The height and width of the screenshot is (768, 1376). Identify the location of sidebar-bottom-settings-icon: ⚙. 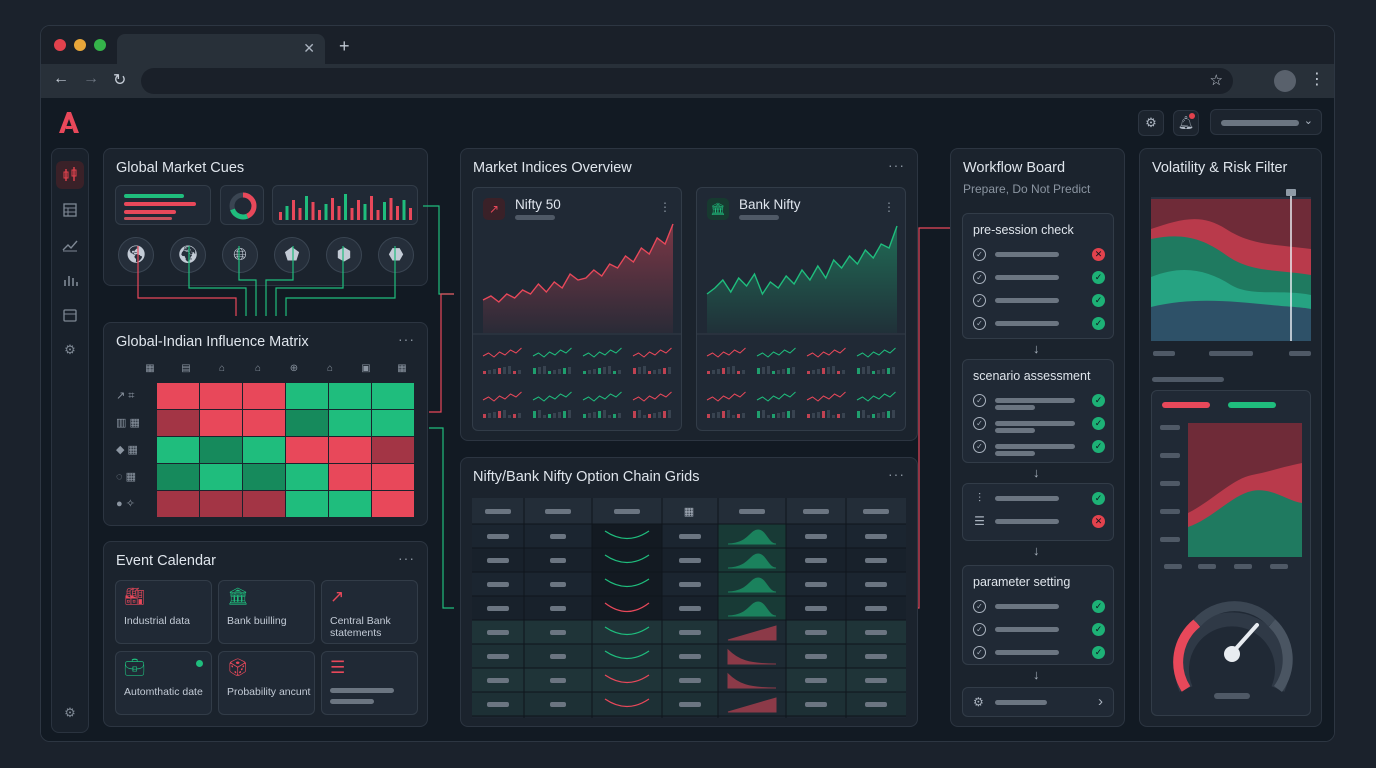
(70, 712).